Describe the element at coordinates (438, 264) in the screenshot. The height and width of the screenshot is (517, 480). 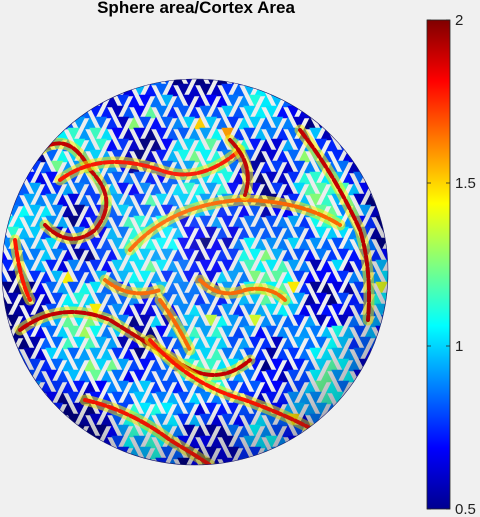
I see `colorbar` at that location.